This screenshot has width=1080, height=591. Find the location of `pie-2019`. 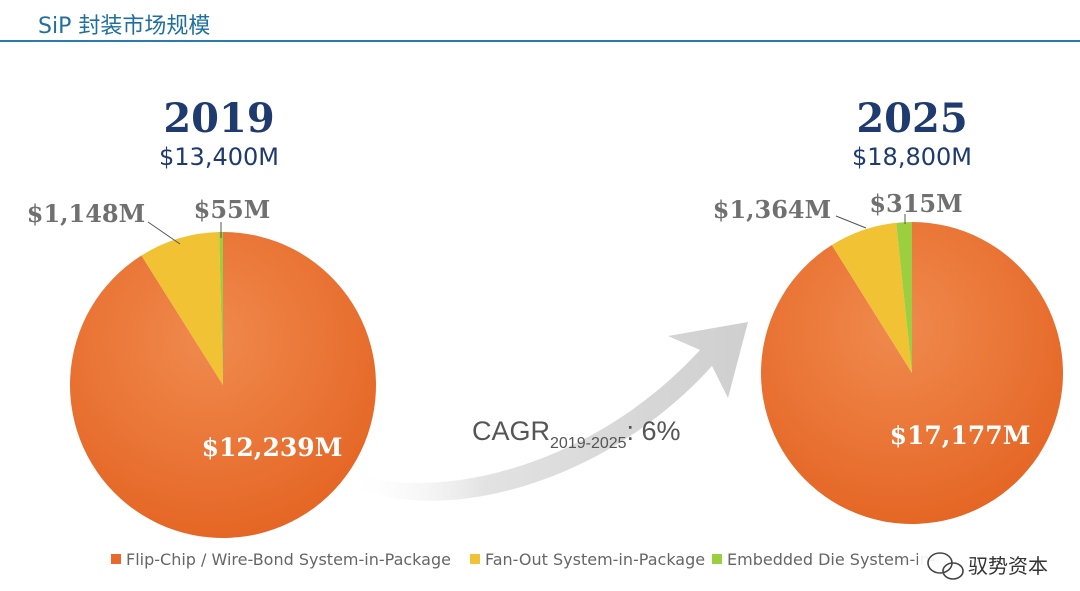

pie-2019 is located at coordinates (223, 385).